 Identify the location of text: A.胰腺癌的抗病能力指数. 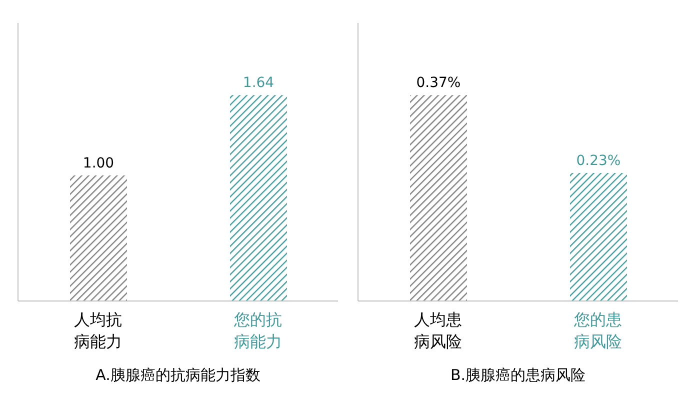
(178, 375).